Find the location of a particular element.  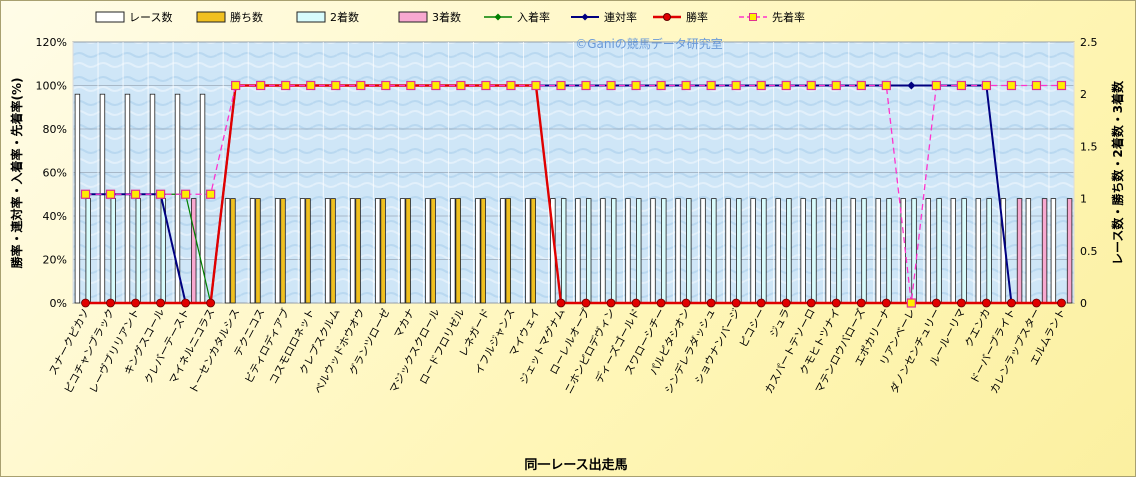

point-連対率 is located at coordinates (911, 85).